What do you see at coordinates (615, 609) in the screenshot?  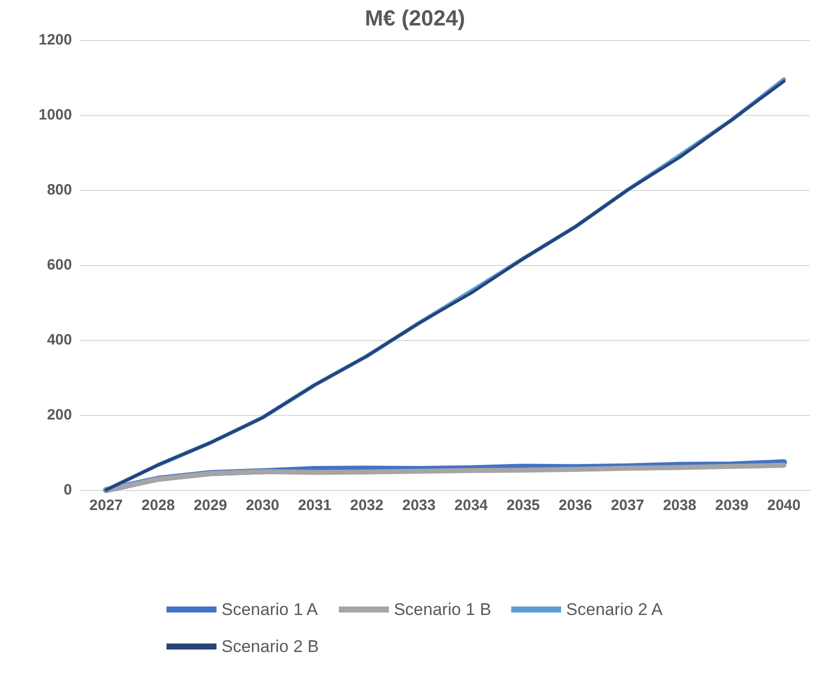 I see `legend-label: Scenario 2 A` at bounding box center [615, 609].